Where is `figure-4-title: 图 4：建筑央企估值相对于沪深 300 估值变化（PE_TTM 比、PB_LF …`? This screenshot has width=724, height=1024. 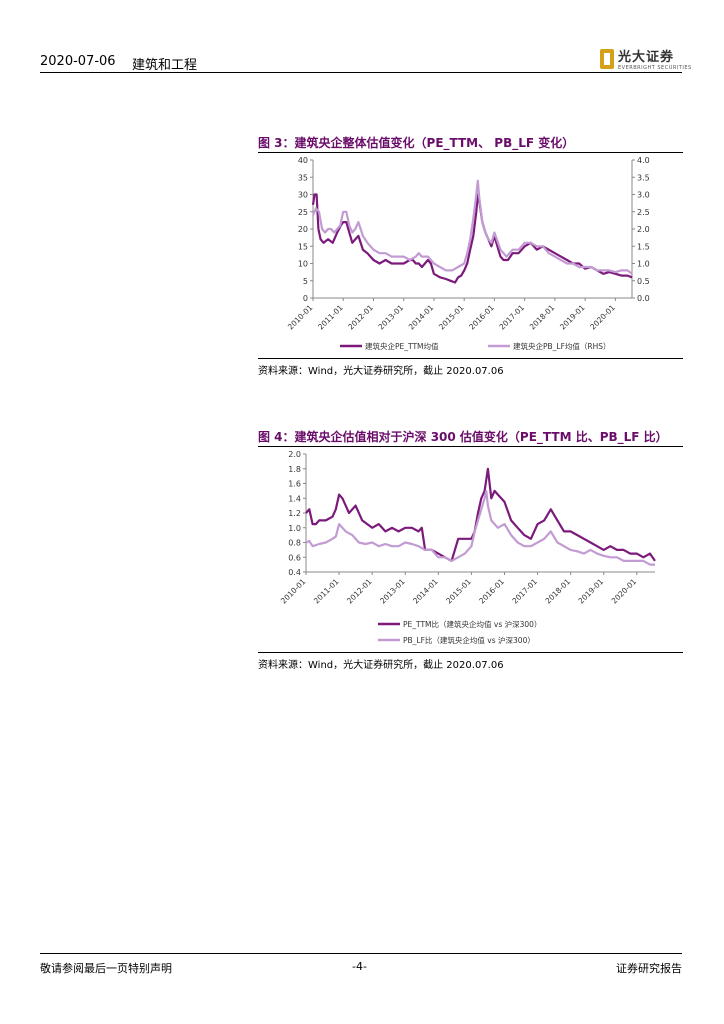
figure-4-title: 图 4：建筑央企估值相对于沪深 300 估值变化（PE_TTM 比、PB_LF … is located at coordinates (463, 437).